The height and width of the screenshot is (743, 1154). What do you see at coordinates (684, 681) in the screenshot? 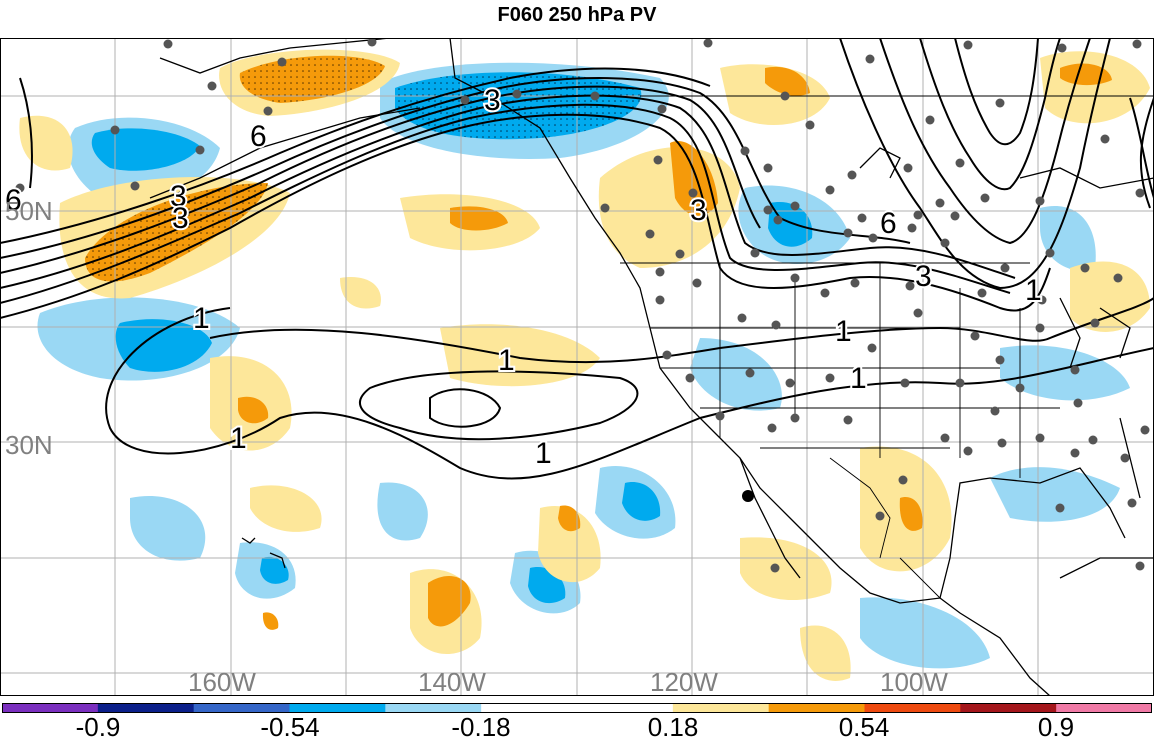
I see `lon-label: 120W` at bounding box center [684, 681].